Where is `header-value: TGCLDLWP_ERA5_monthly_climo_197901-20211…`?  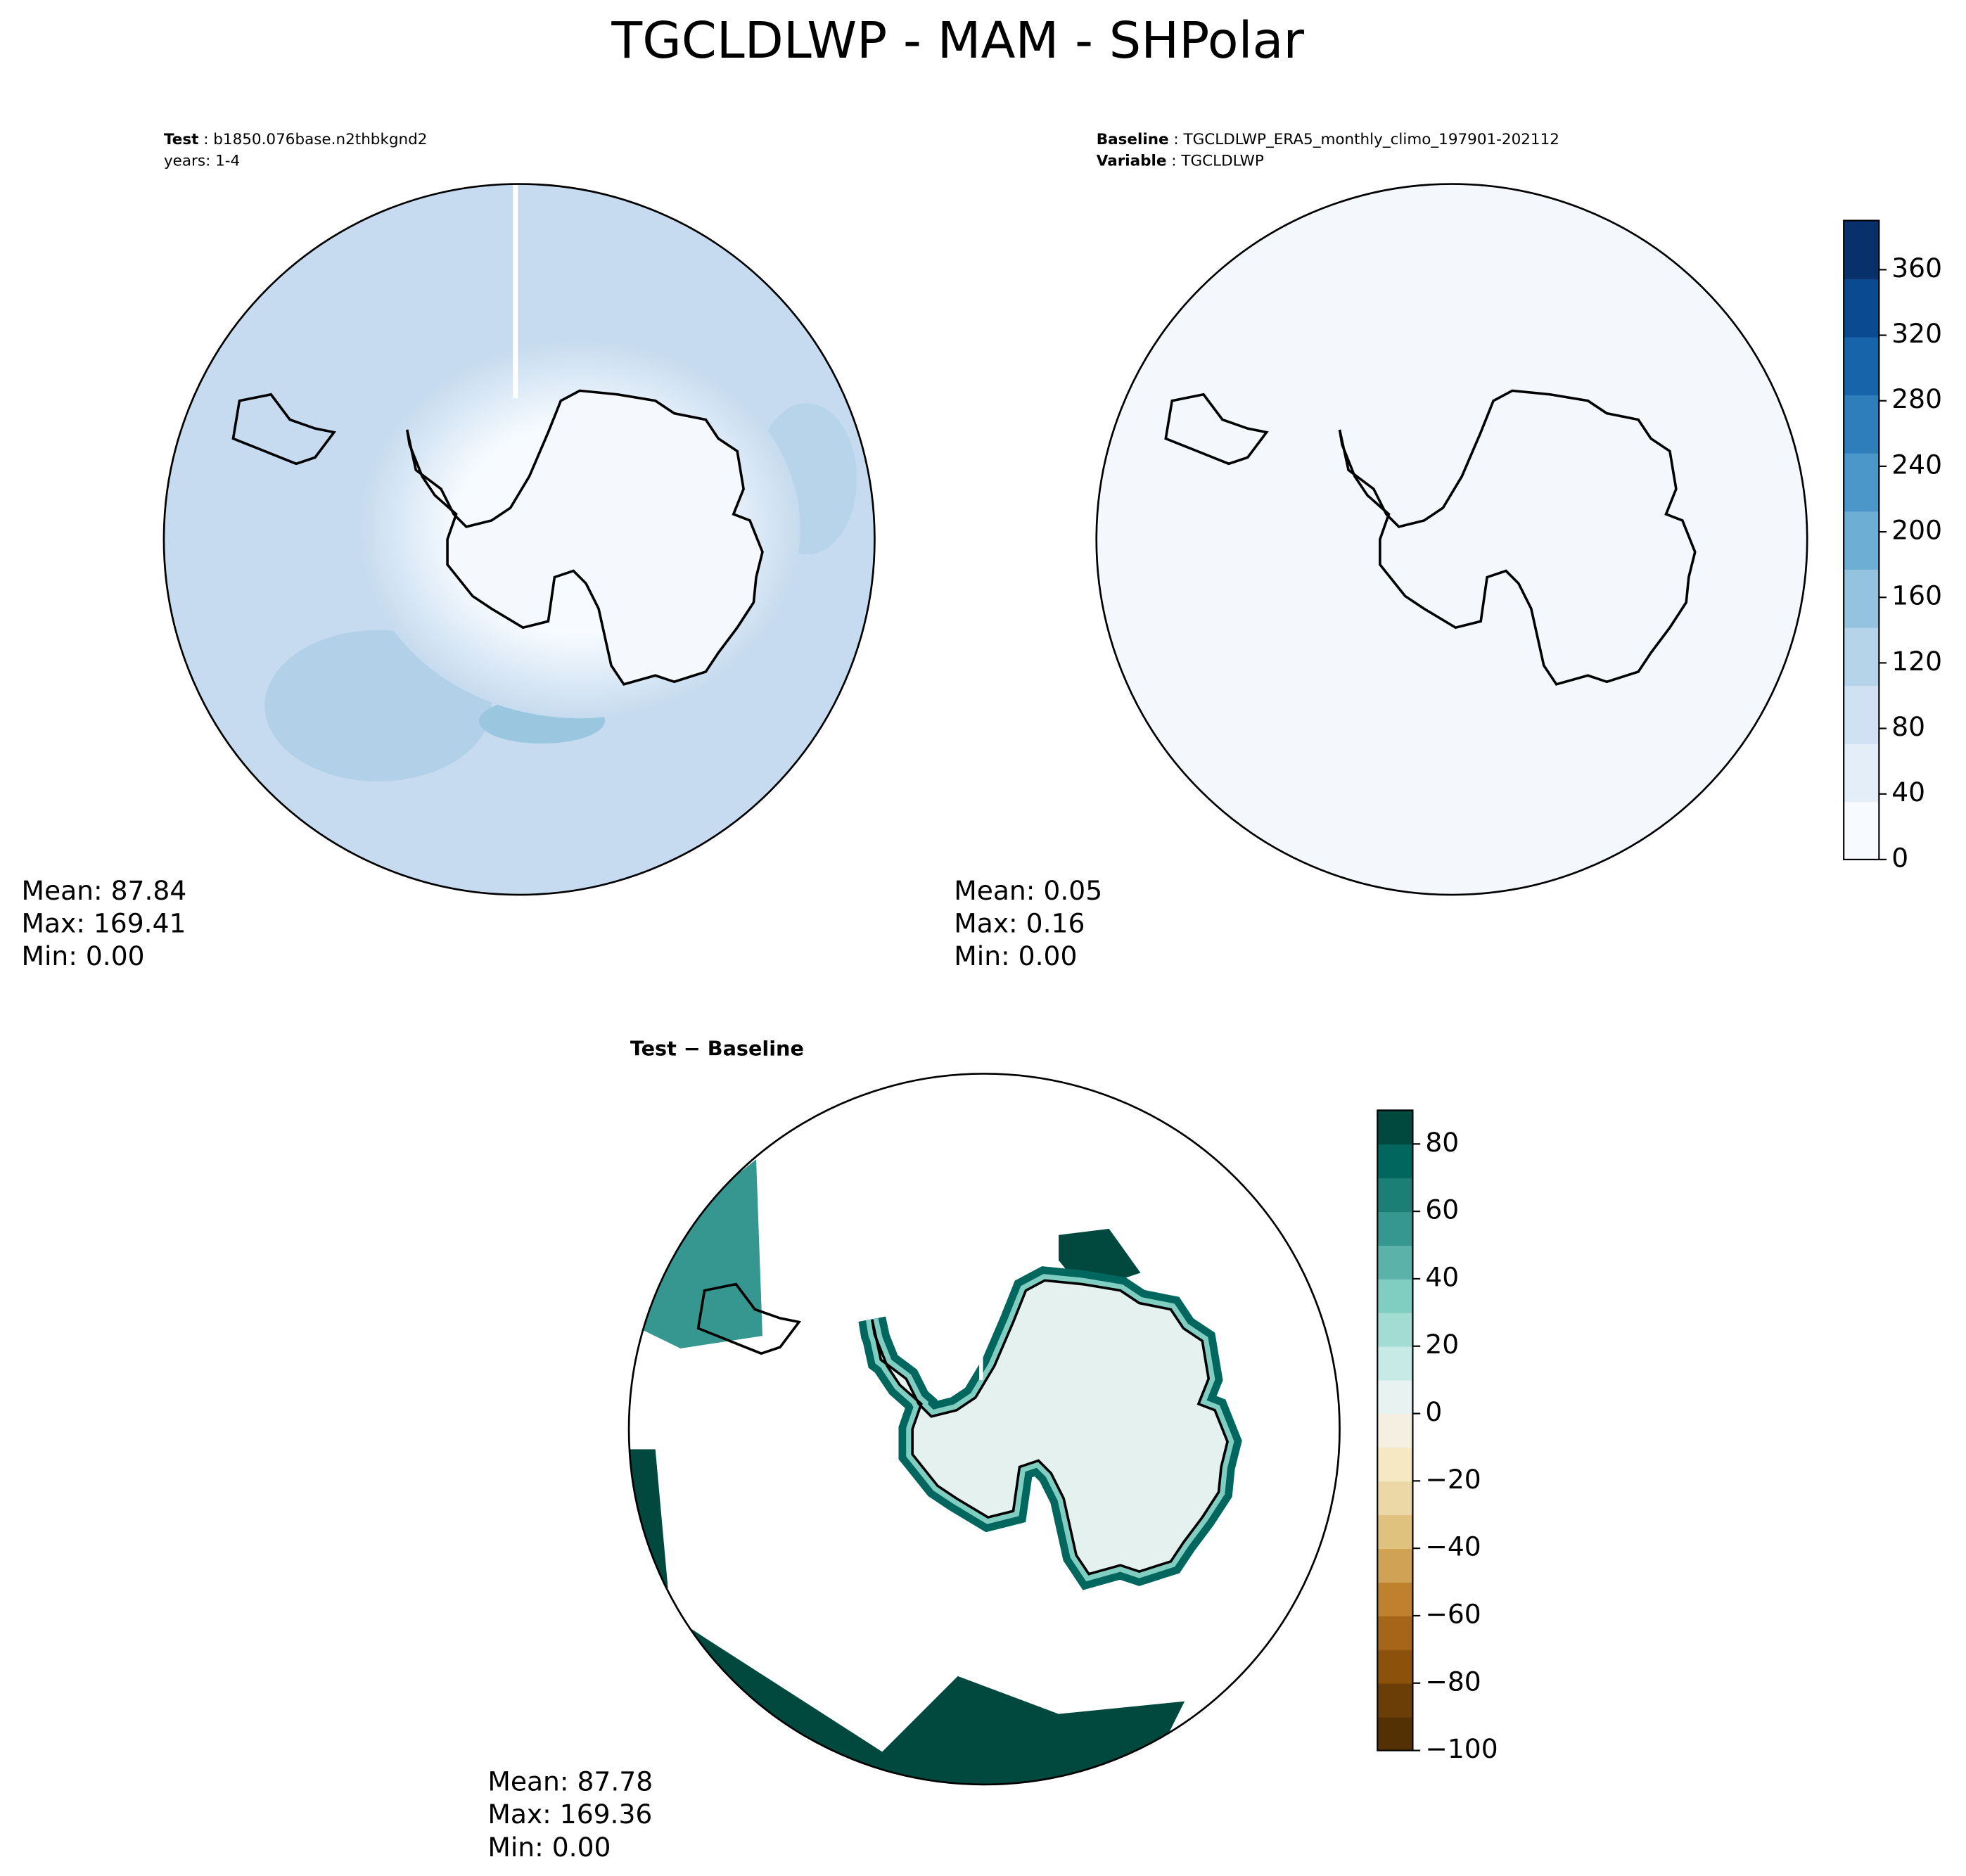 header-value: TGCLDLWP_ERA5_monthly_climo_197901-20211… is located at coordinates (1370, 139).